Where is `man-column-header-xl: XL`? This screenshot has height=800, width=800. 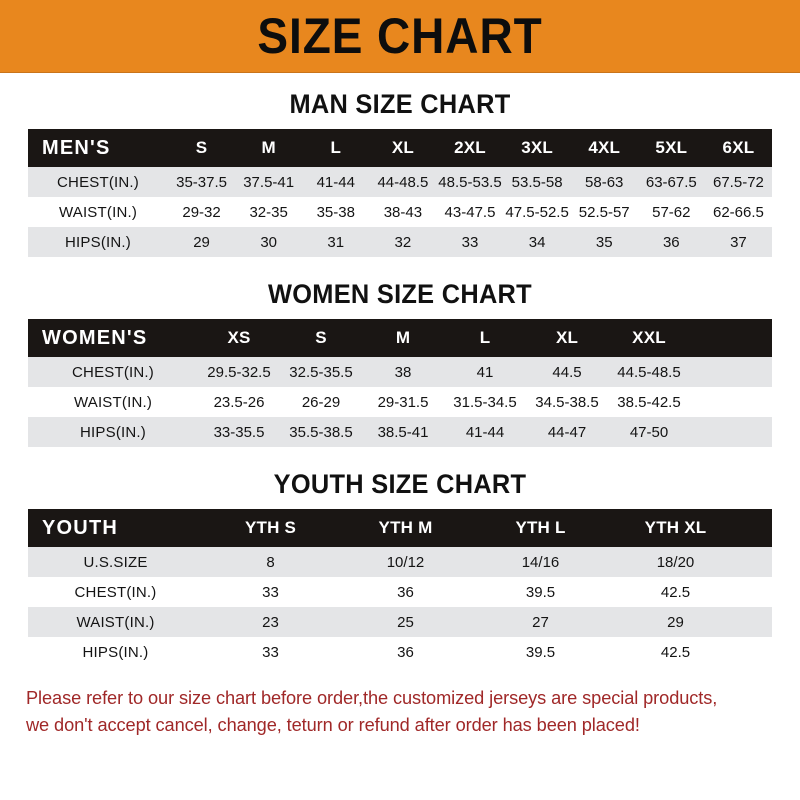
man-column-header-xl: XL is located at coordinates (402, 147).